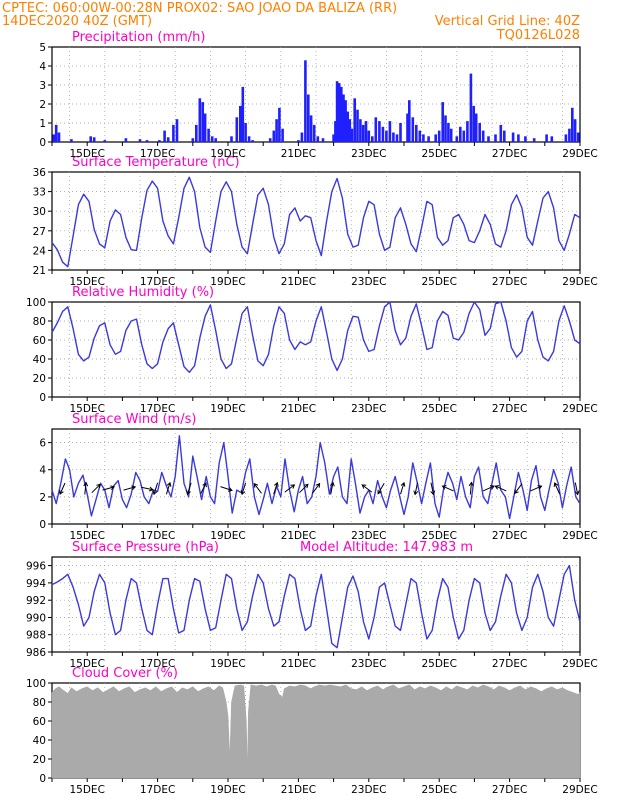  I want to click on header-line2-left: 14DEC2020 40Z (GMT), so click(77, 21).